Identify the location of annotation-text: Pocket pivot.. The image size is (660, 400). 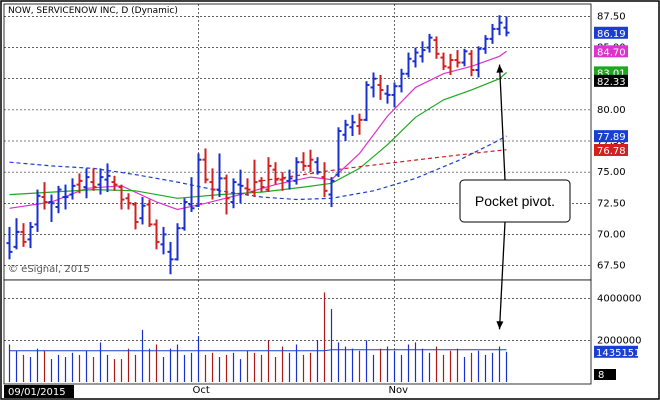
(515, 201).